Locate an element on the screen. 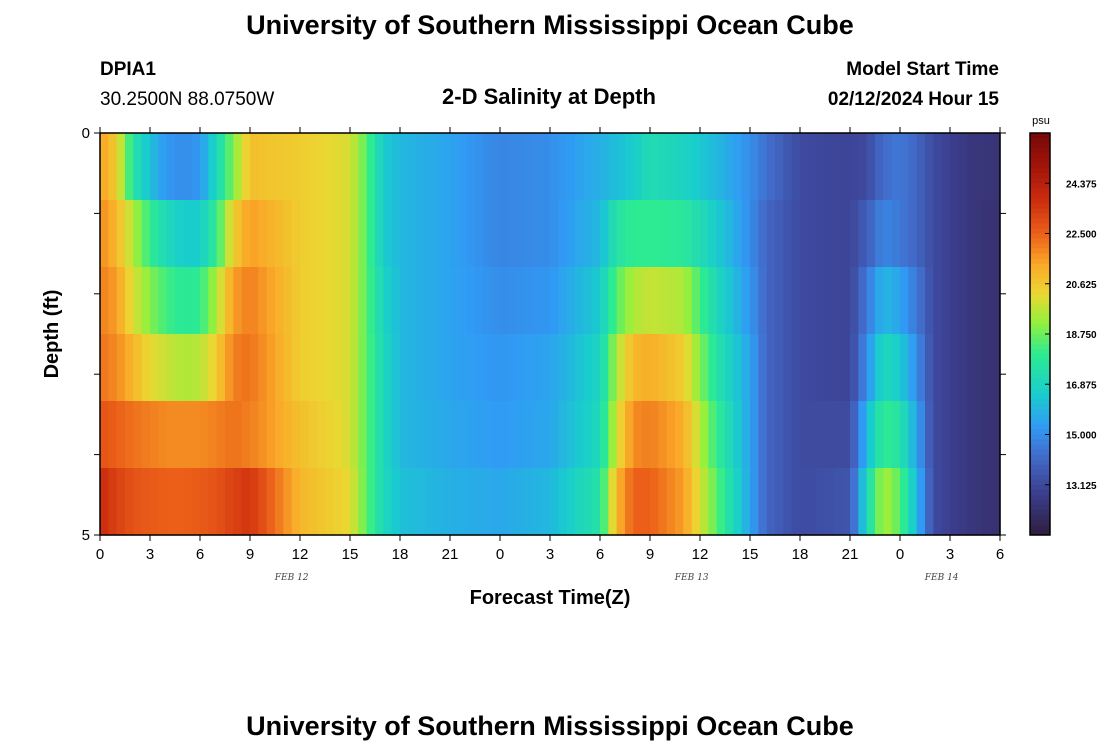 This screenshot has height=750, width=1100. date-label: FEB 13 is located at coordinates (691, 578).